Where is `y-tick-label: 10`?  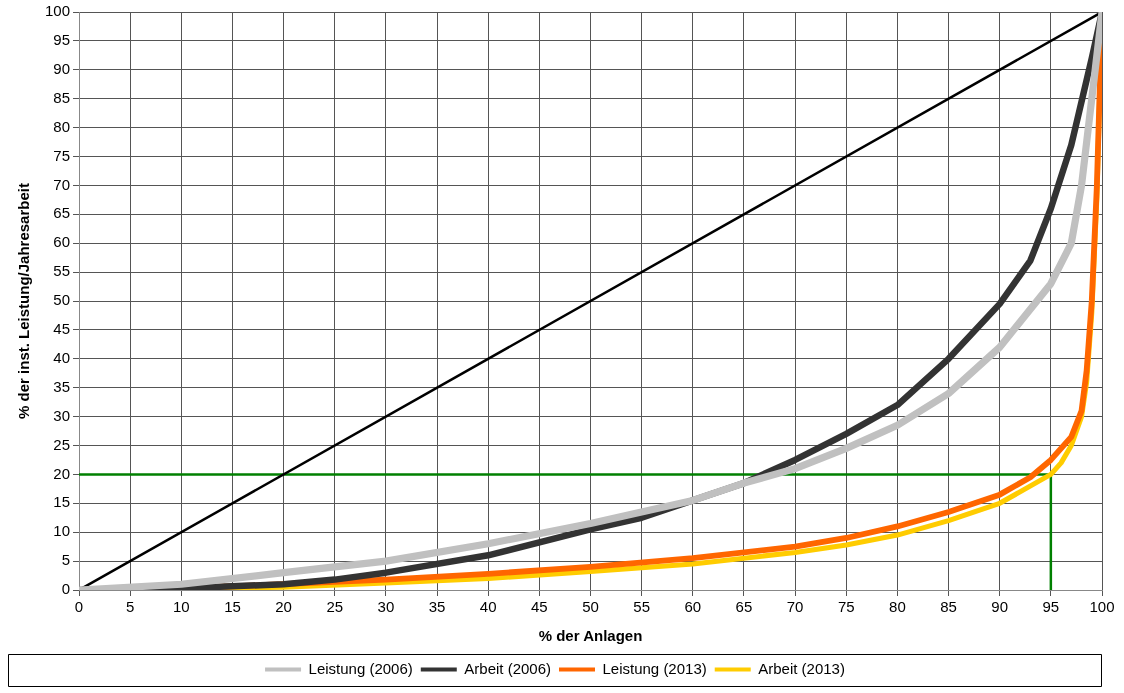
y-tick-label: 10 is located at coordinates (62, 531).